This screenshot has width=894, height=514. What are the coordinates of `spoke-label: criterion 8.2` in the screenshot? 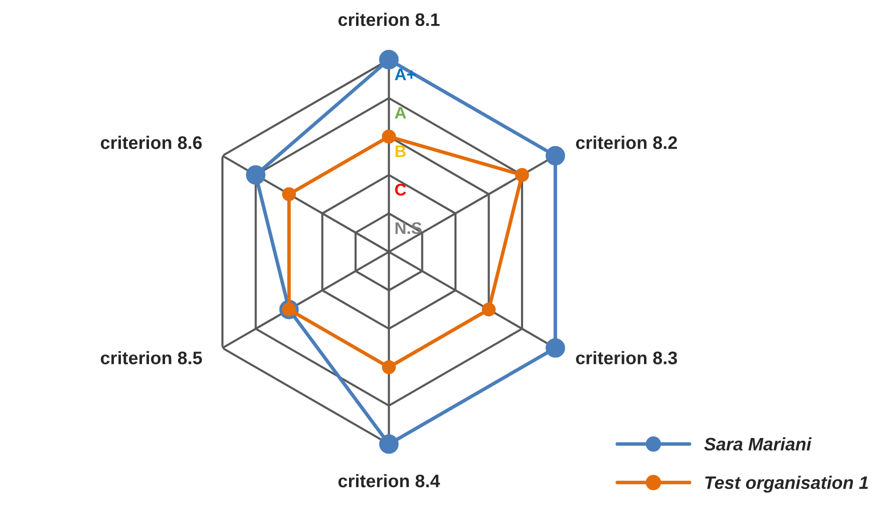 It's located at (626, 143).